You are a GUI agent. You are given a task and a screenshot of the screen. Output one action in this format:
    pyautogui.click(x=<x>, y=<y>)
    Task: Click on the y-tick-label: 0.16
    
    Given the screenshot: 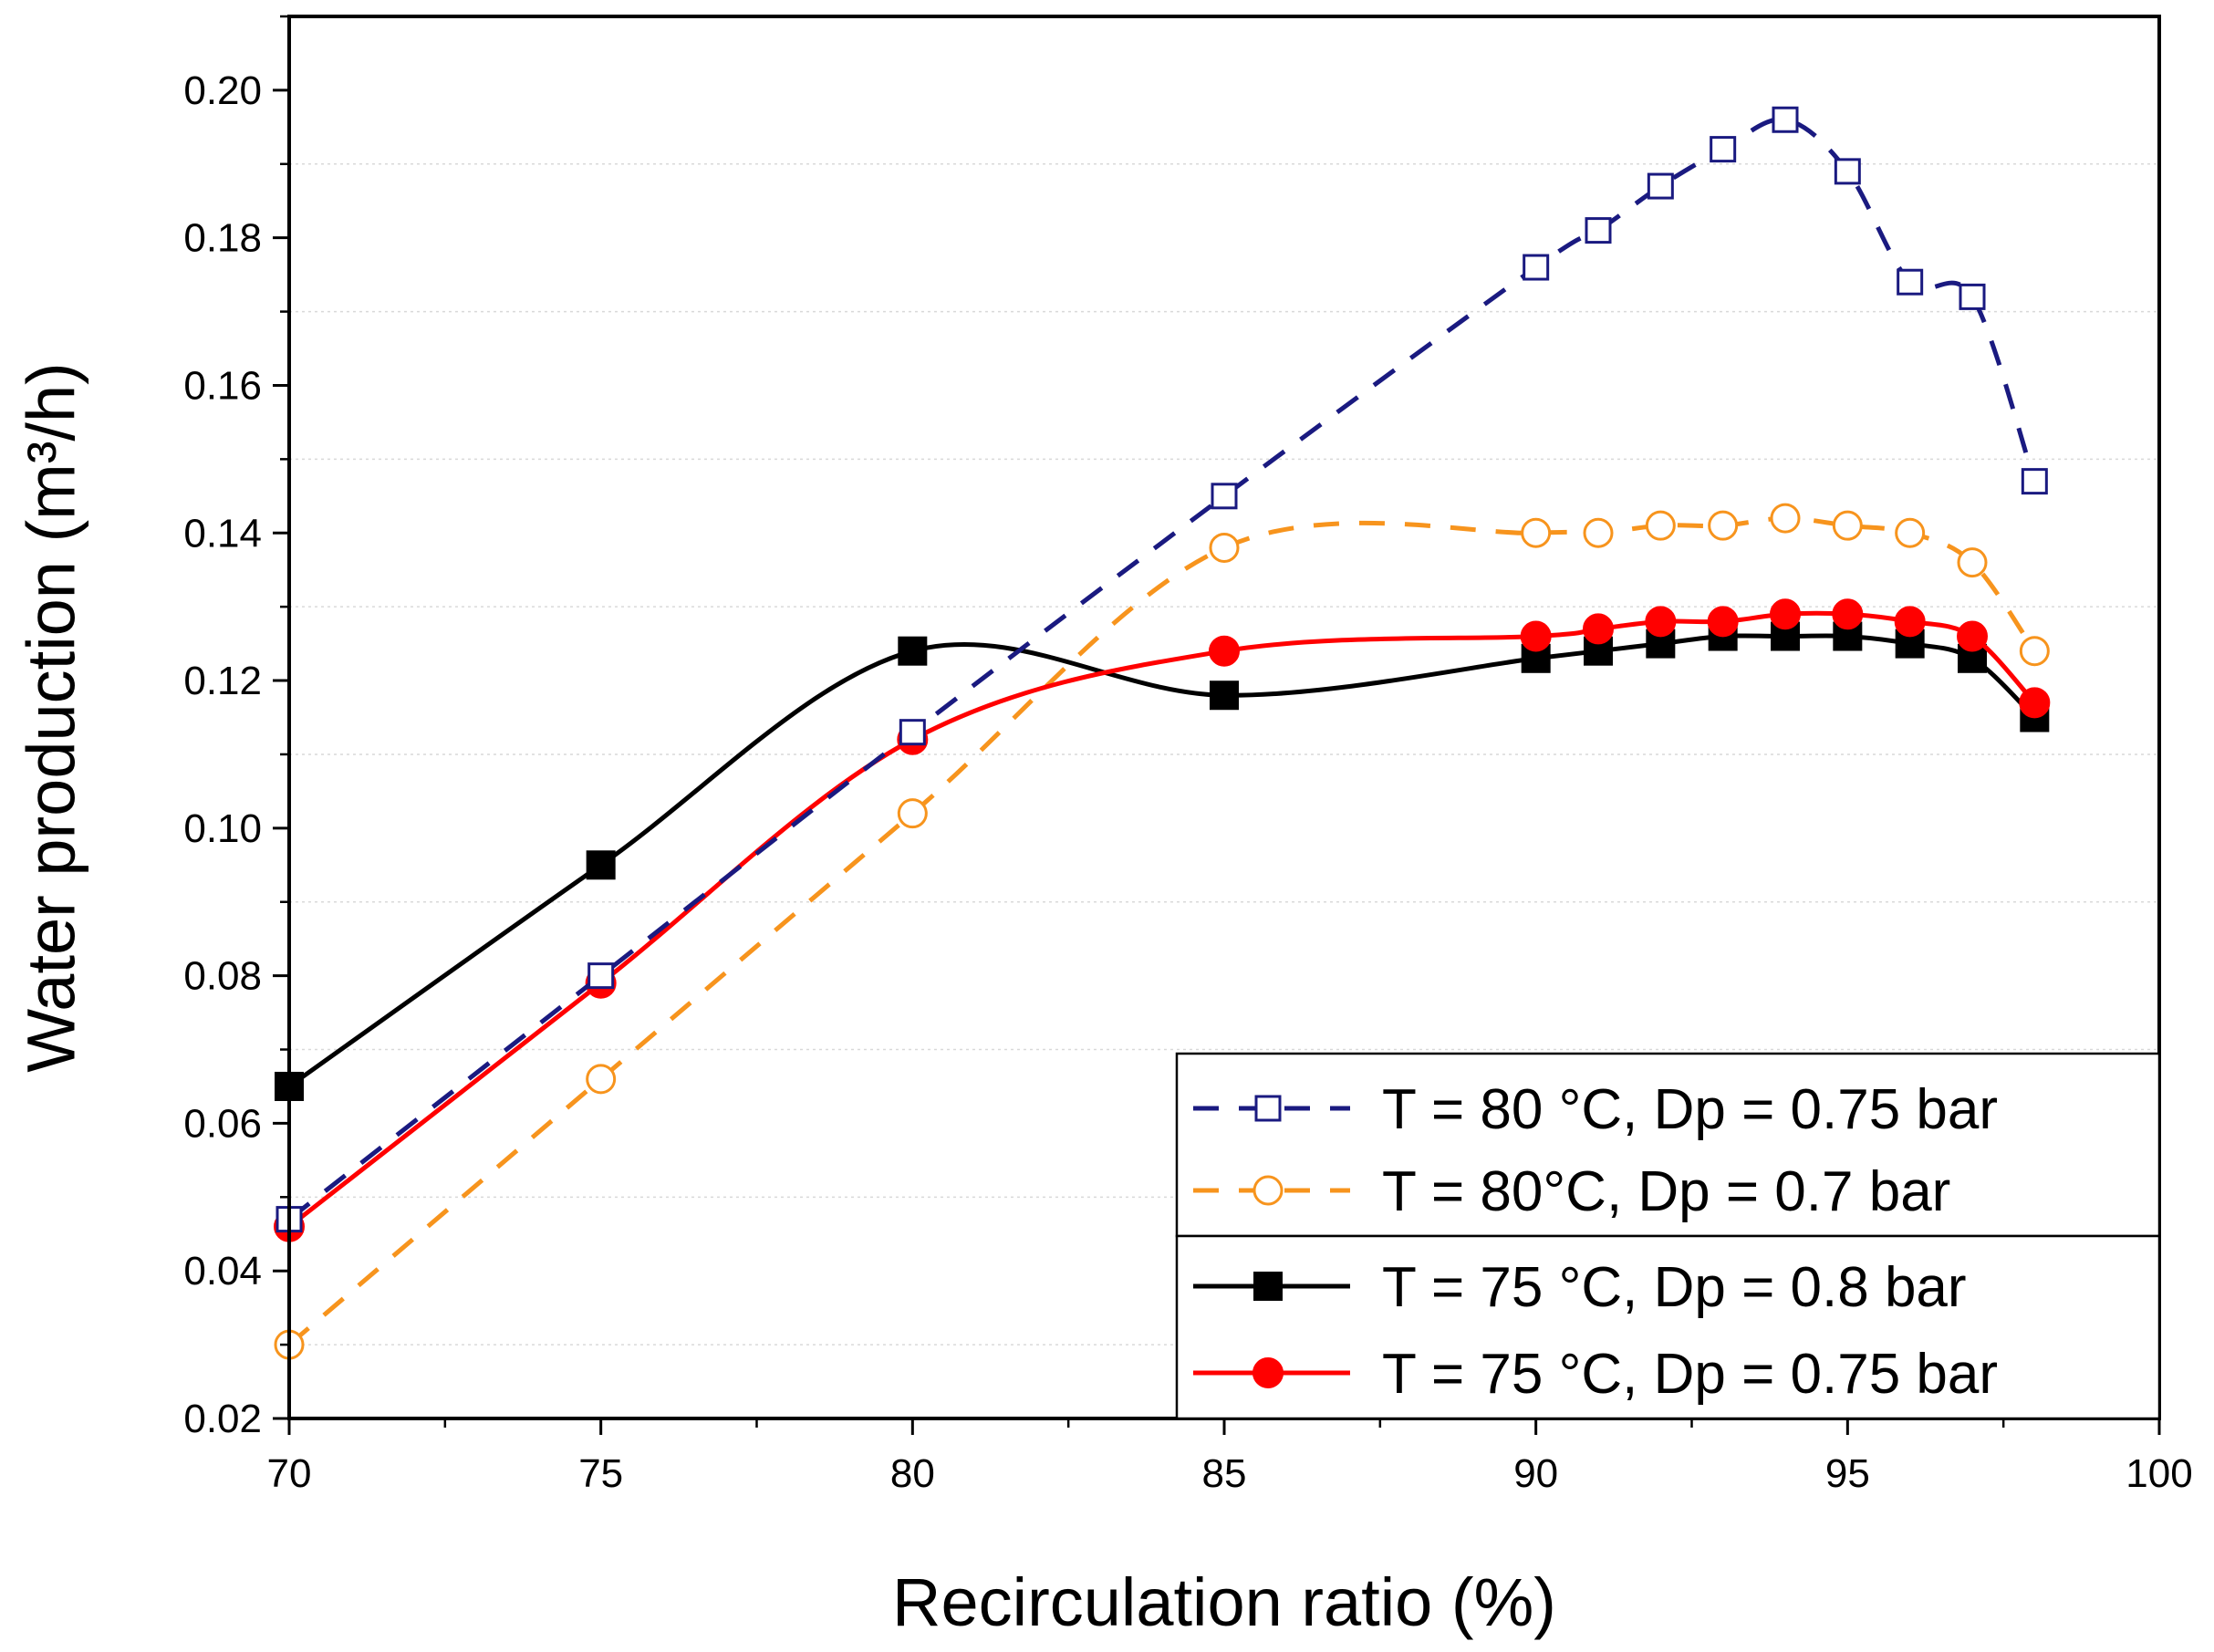 What is the action you would take?
    pyautogui.click(x=222, y=385)
    